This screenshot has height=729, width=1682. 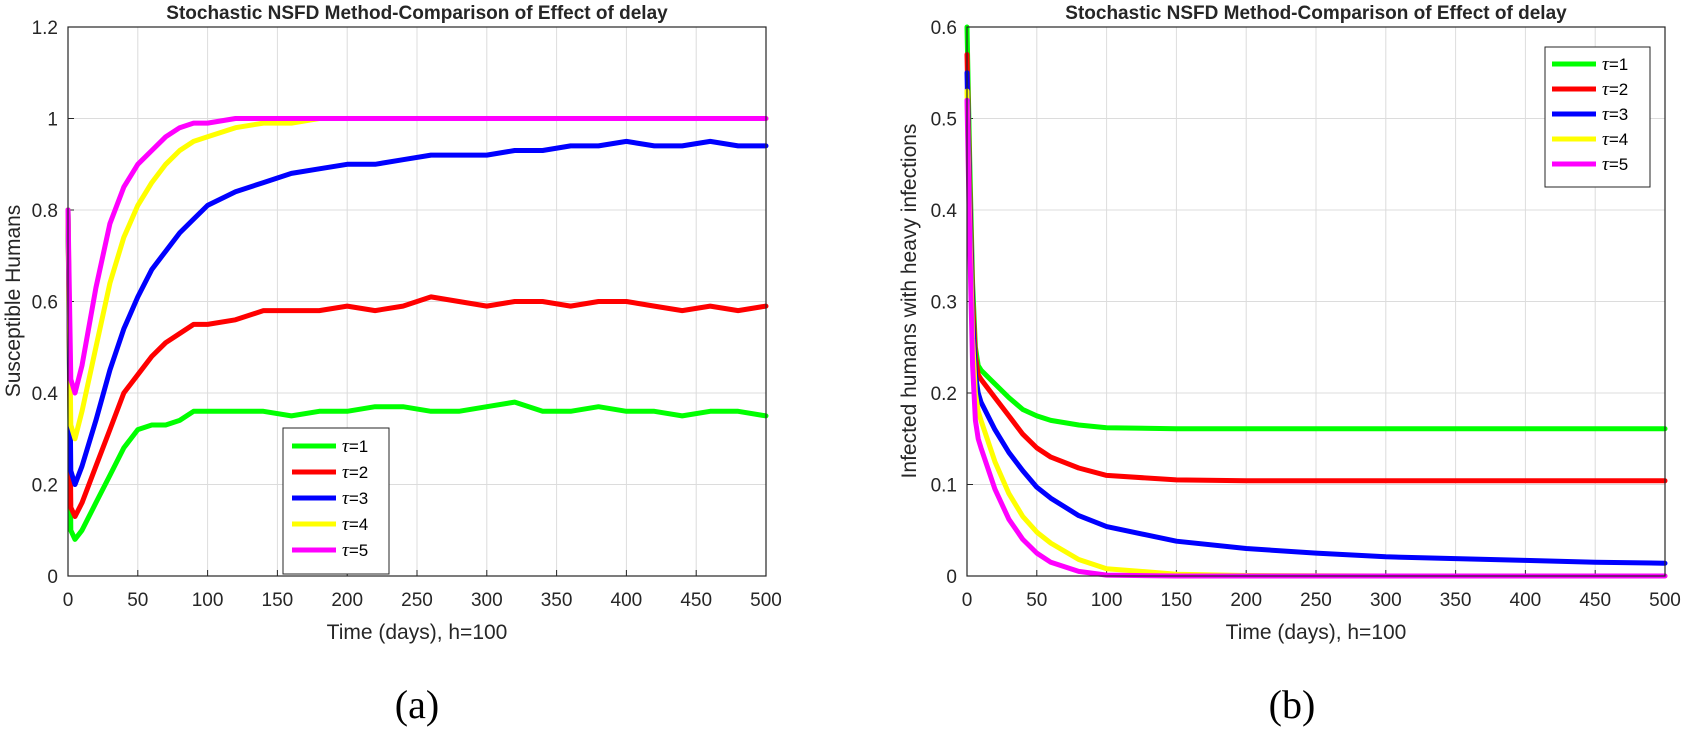 What do you see at coordinates (45, 28) in the screenshot?
I see `y-tick-label: 1.2` at bounding box center [45, 28].